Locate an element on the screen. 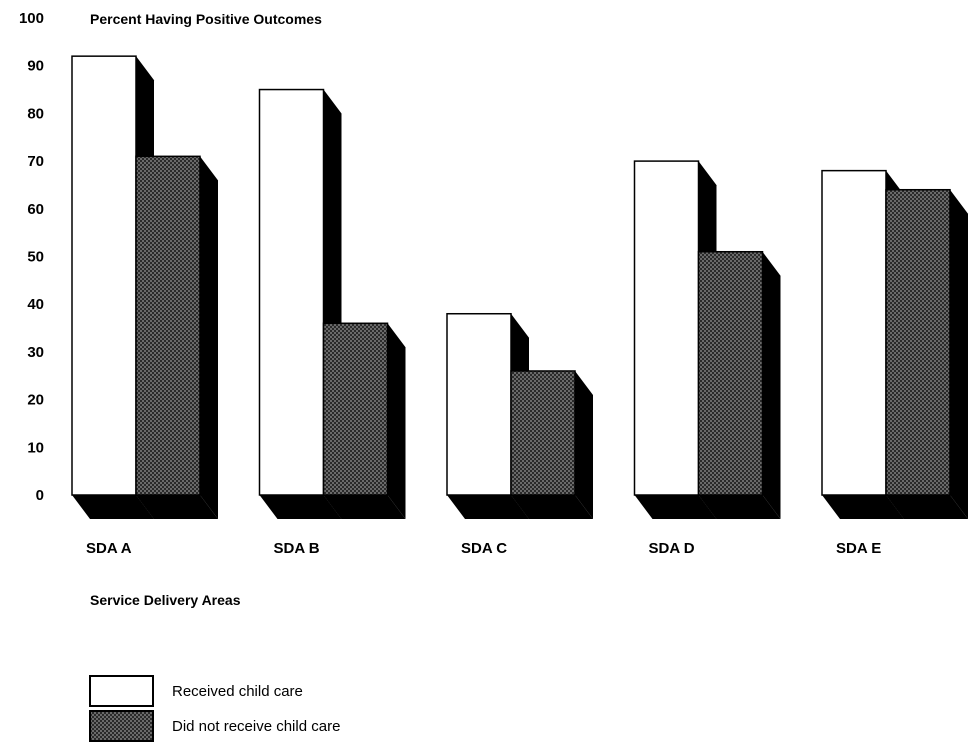 The image size is (976, 743). y-tick-label: 60 is located at coordinates (35, 209).